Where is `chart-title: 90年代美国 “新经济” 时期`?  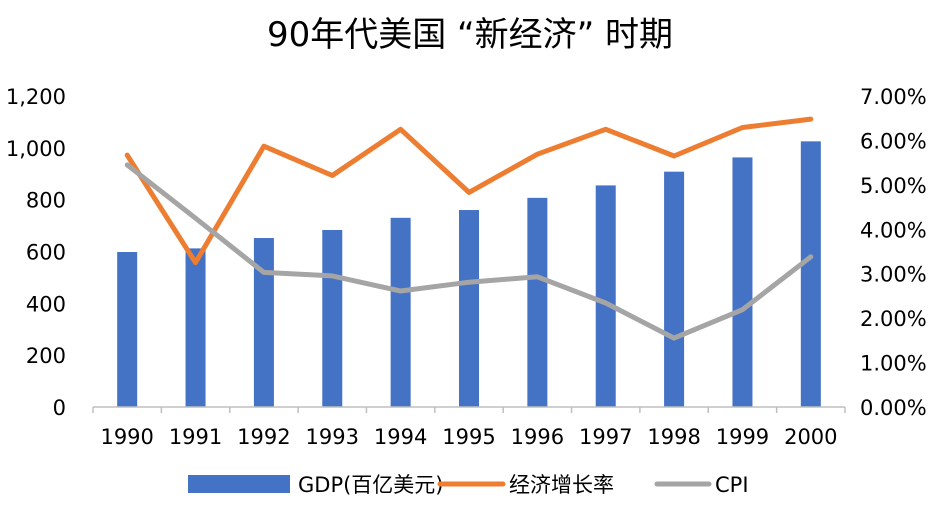
chart-title: 90年代美国 “新经济” 时期 is located at coordinates (470, 35).